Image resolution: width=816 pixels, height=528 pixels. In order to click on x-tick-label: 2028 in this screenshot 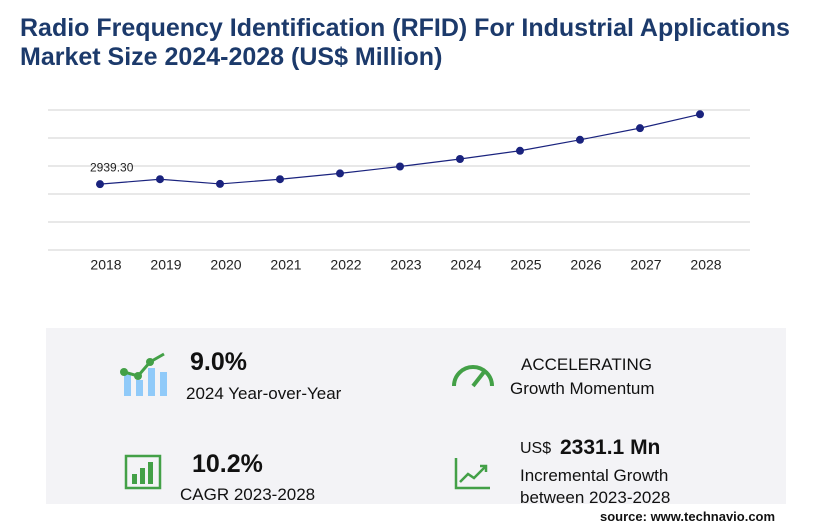, I will do `click(705, 265)`.